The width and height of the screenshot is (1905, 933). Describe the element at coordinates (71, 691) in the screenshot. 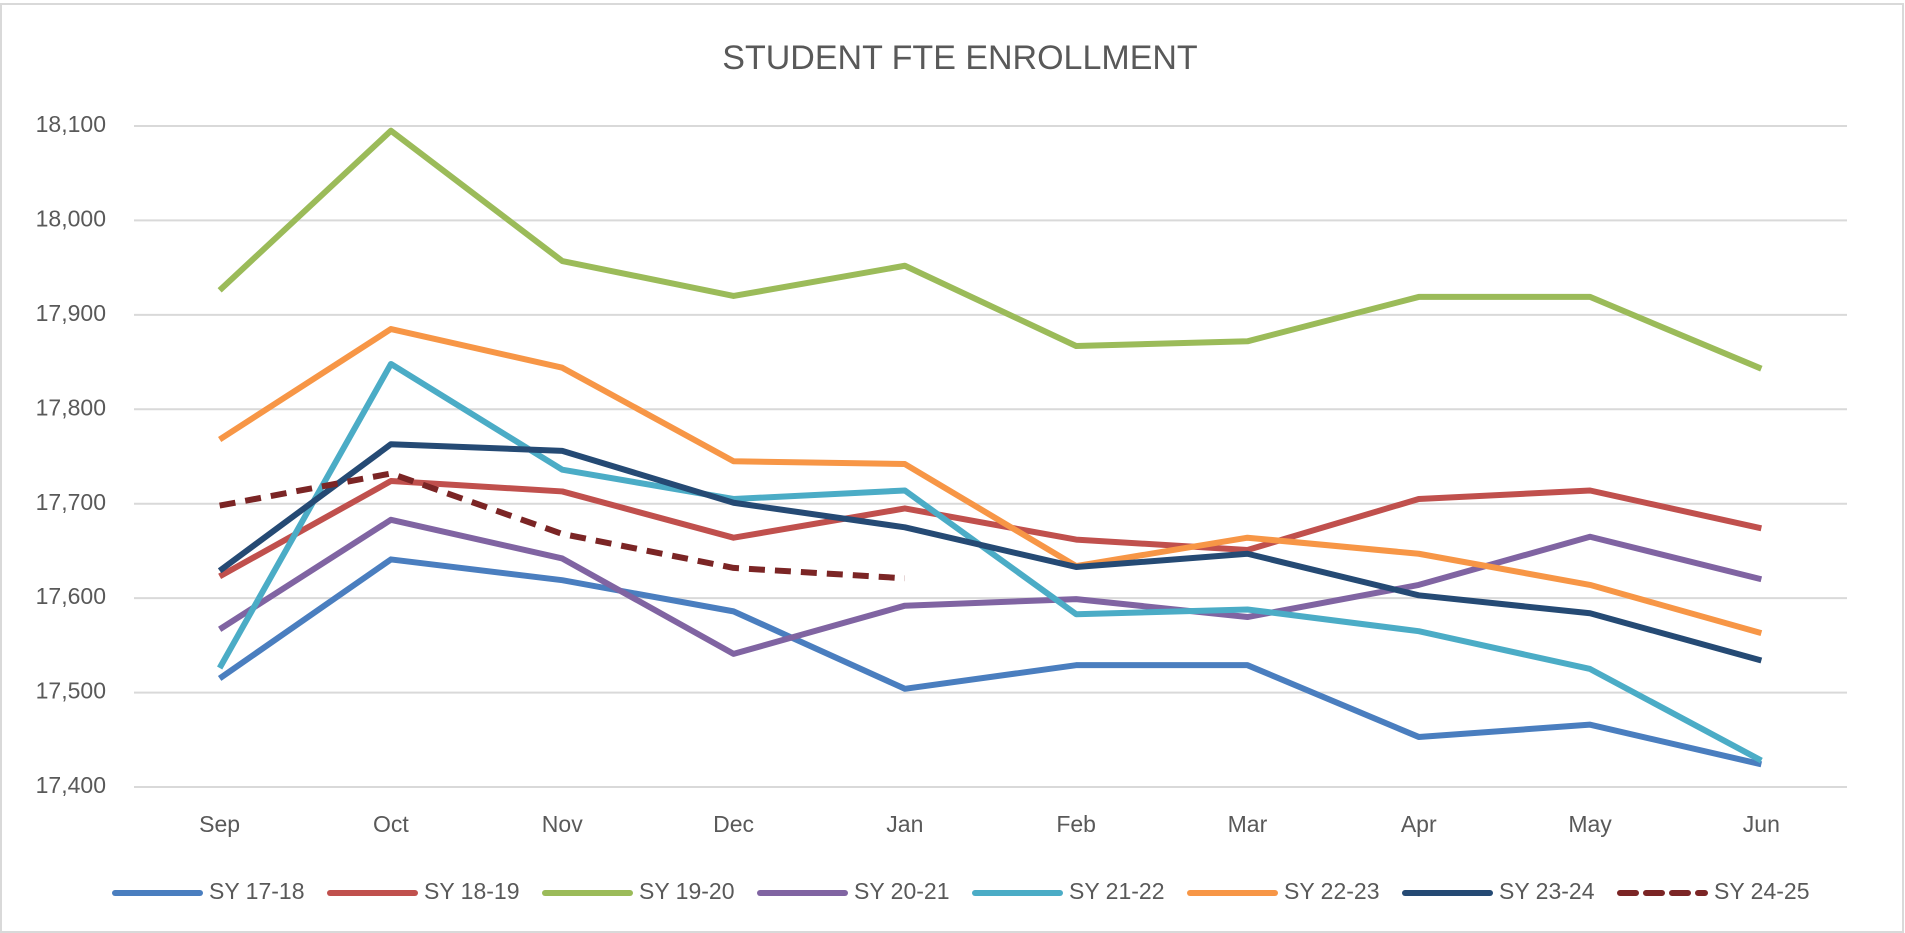

I see `y-tick-label: 17,500` at that location.